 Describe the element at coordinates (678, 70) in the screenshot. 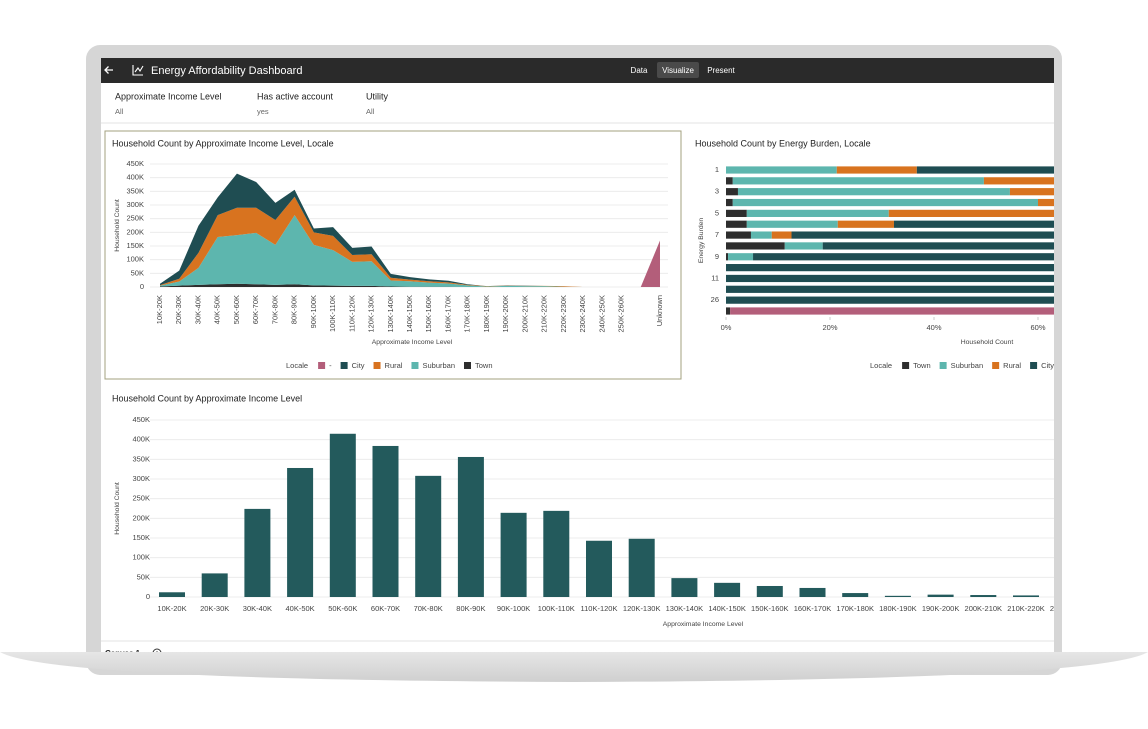

I see `tab: Visualize` at that location.